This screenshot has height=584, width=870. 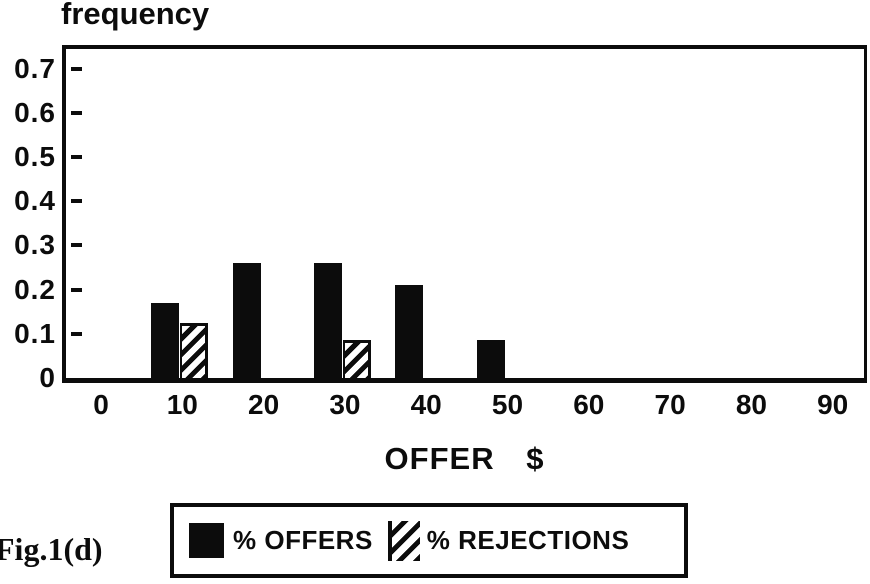 I want to click on x-tick-label: 10, so click(x=182, y=404).